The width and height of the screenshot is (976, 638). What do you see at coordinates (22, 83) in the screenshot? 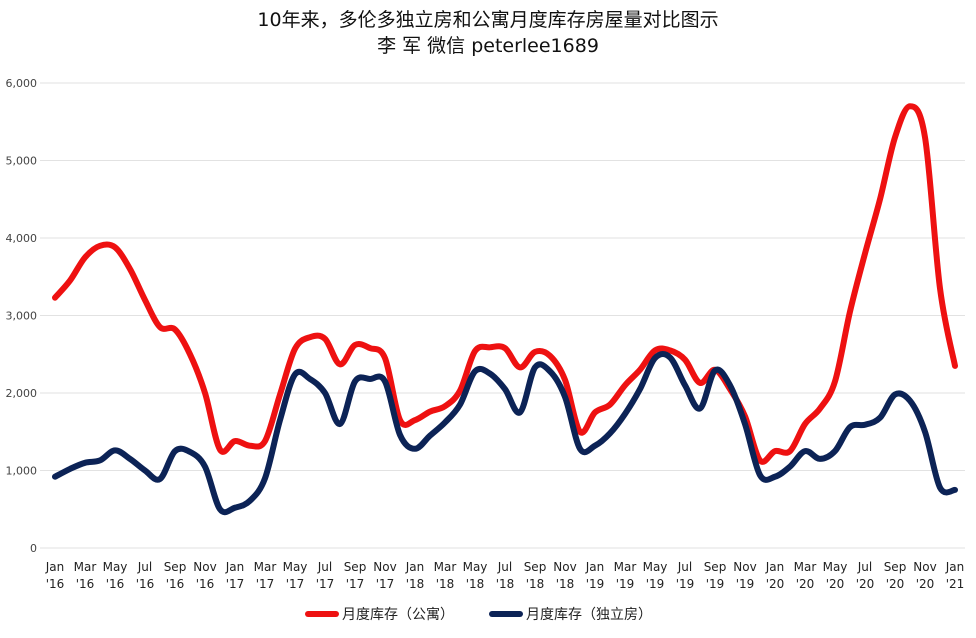
I see `y-tick-label: 6,000` at bounding box center [22, 83].